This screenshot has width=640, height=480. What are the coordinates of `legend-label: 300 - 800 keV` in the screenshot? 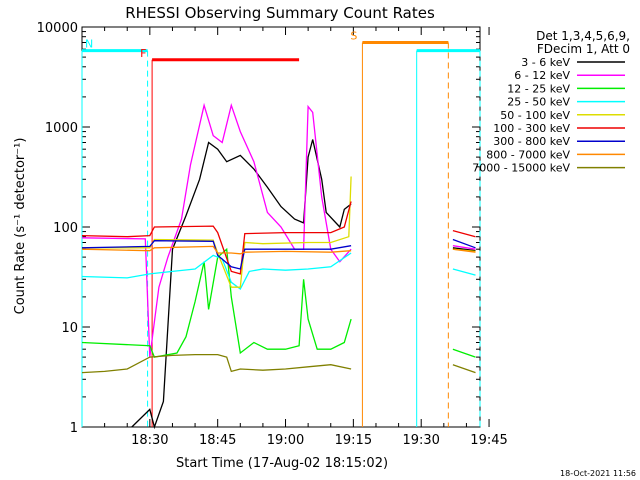 It's located at (531, 141).